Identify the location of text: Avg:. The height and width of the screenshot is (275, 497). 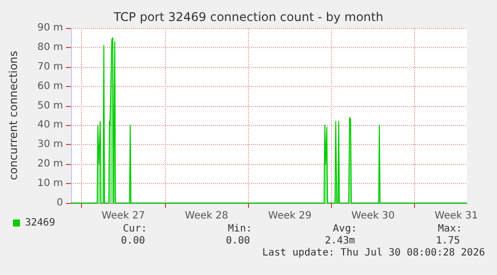
(344, 229).